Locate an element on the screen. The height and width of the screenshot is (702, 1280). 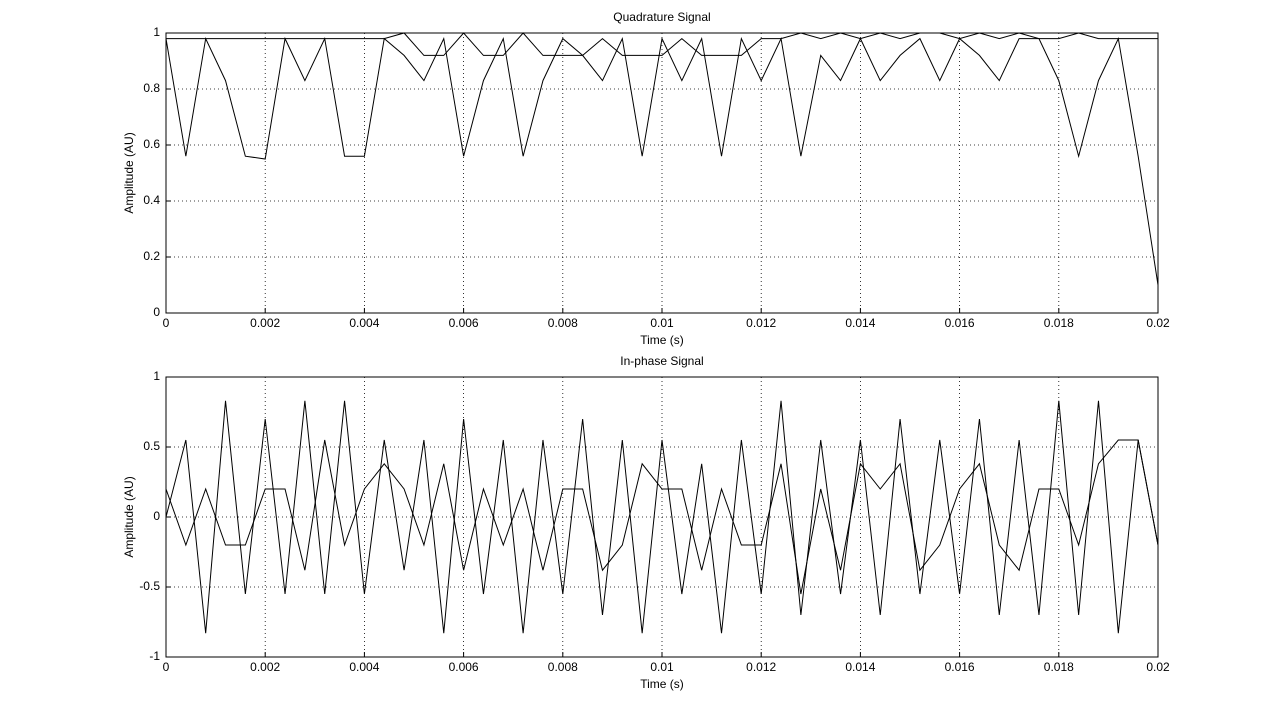
chart-title: In-phase Signal is located at coordinates (661, 361).